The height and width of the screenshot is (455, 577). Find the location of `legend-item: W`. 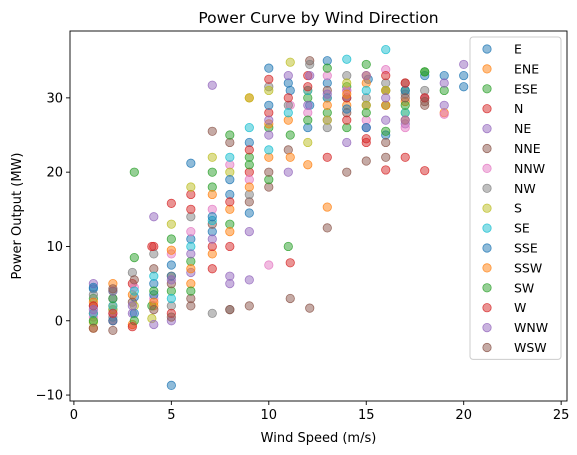

legend-item: W is located at coordinates (504, 307).